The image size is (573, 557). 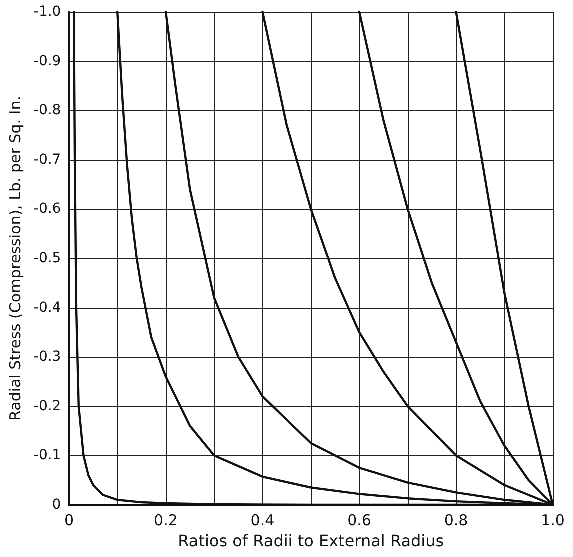 What do you see at coordinates (15, 258) in the screenshot?
I see `y-axis-title: Radial Stress (Compression), Lb. per Sq. In.` at bounding box center [15, 258].